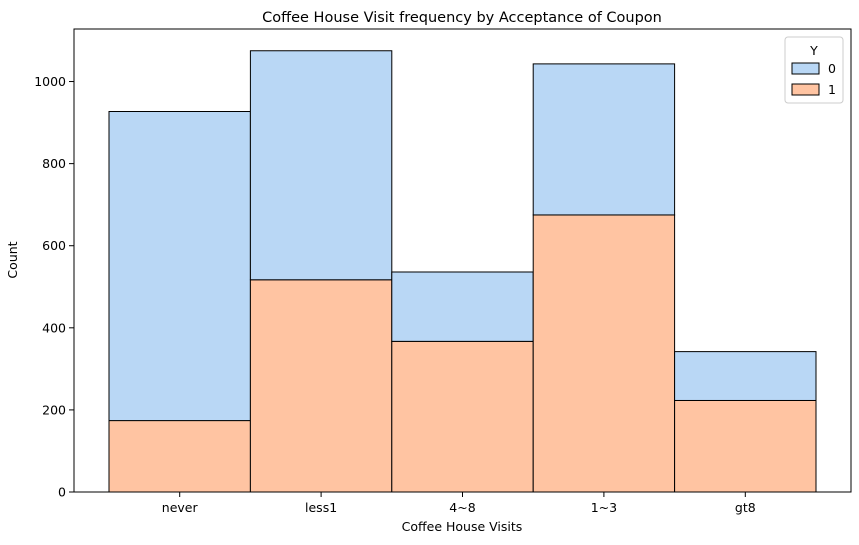  I want to click on y-tick-label: 400, so click(54, 327).